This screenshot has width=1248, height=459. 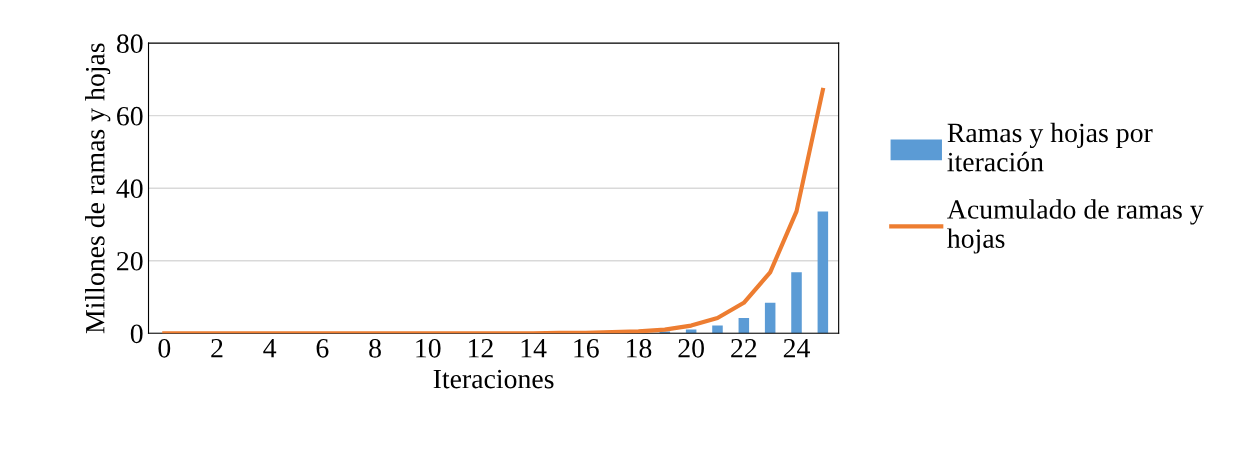 What do you see at coordinates (428, 348) in the screenshot?
I see `x-tick-label: 10` at bounding box center [428, 348].